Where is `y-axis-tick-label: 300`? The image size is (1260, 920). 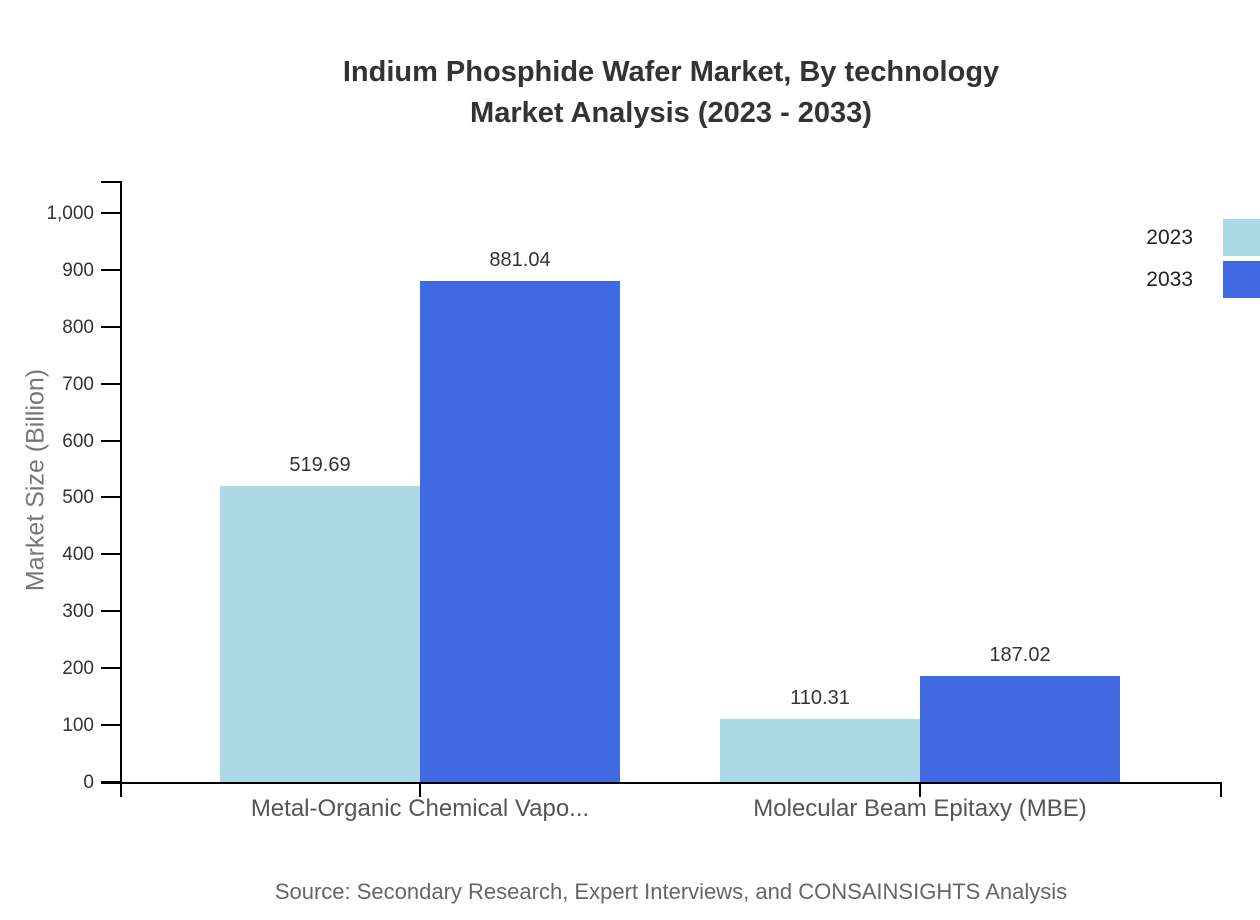 y-axis-tick-label: 300 is located at coordinates (78, 612).